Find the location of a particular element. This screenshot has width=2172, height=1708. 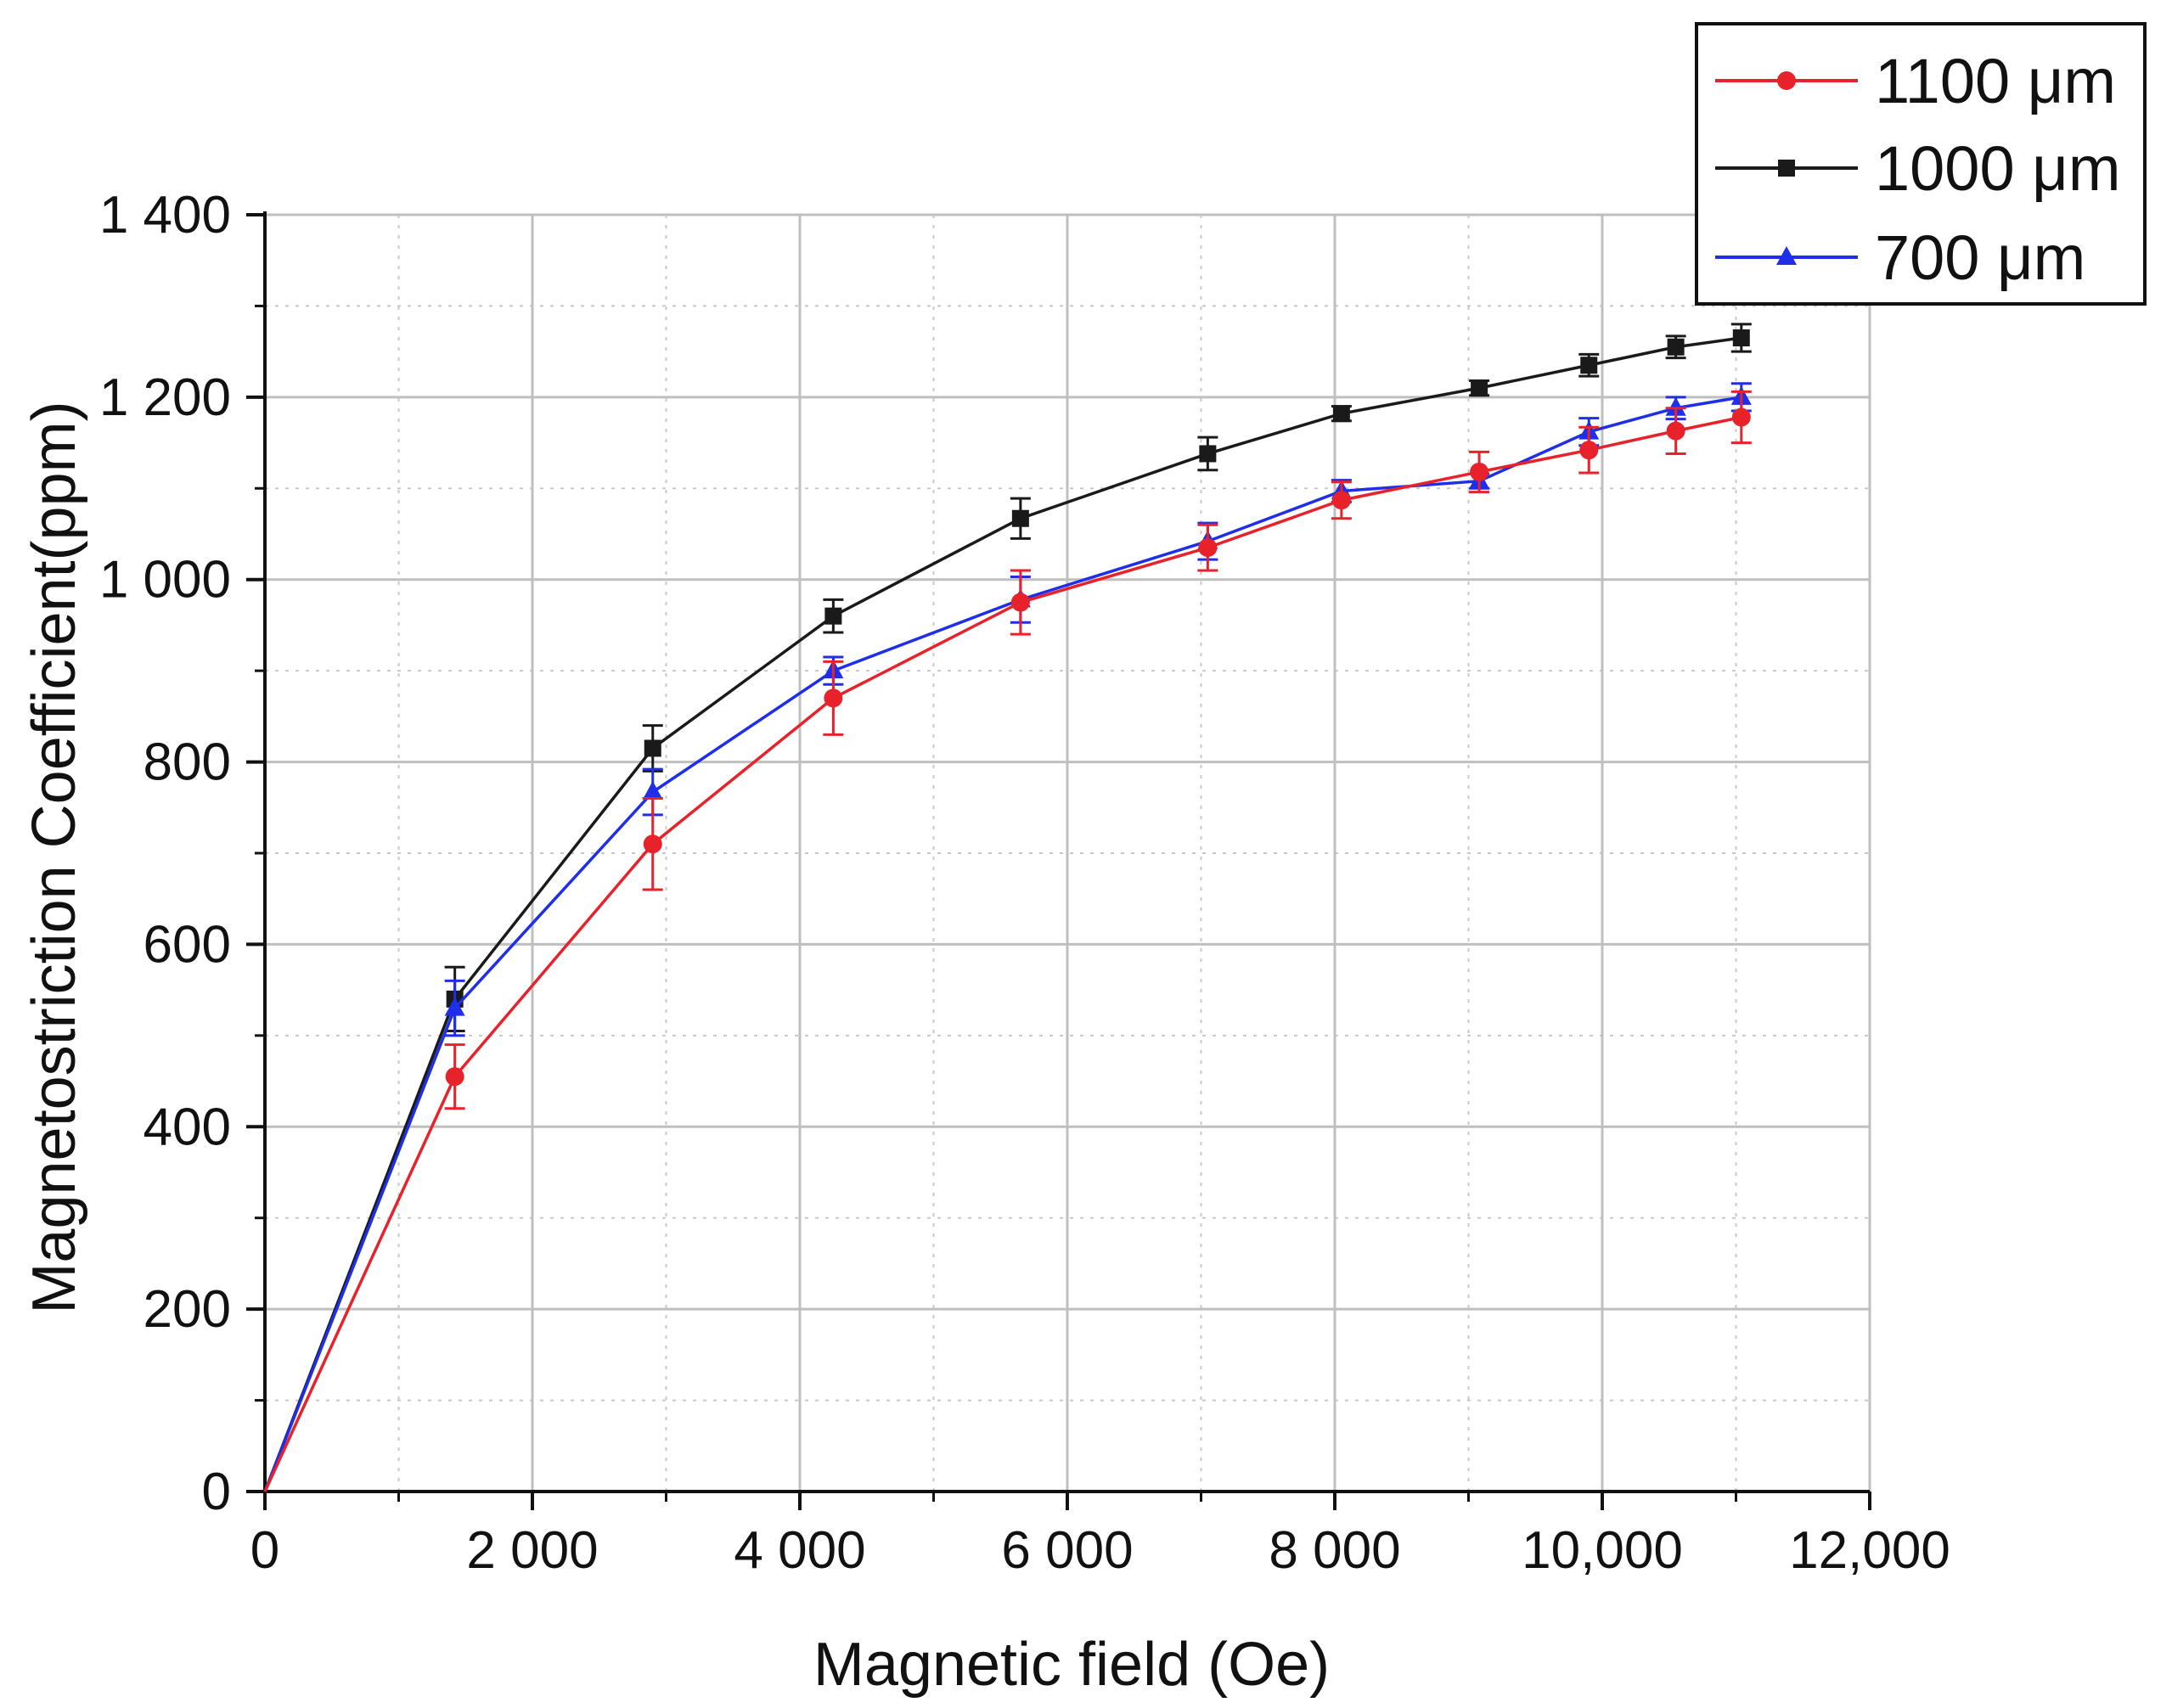

x-tick-label: 6 000 is located at coordinates (1067, 1550).